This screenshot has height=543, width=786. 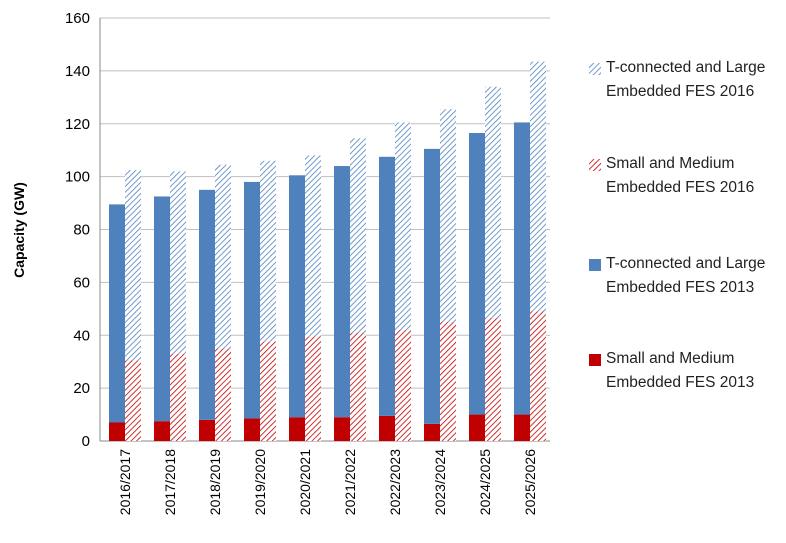 I want to click on x-tick-label: 2021/2022, so click(x=350, y=482).